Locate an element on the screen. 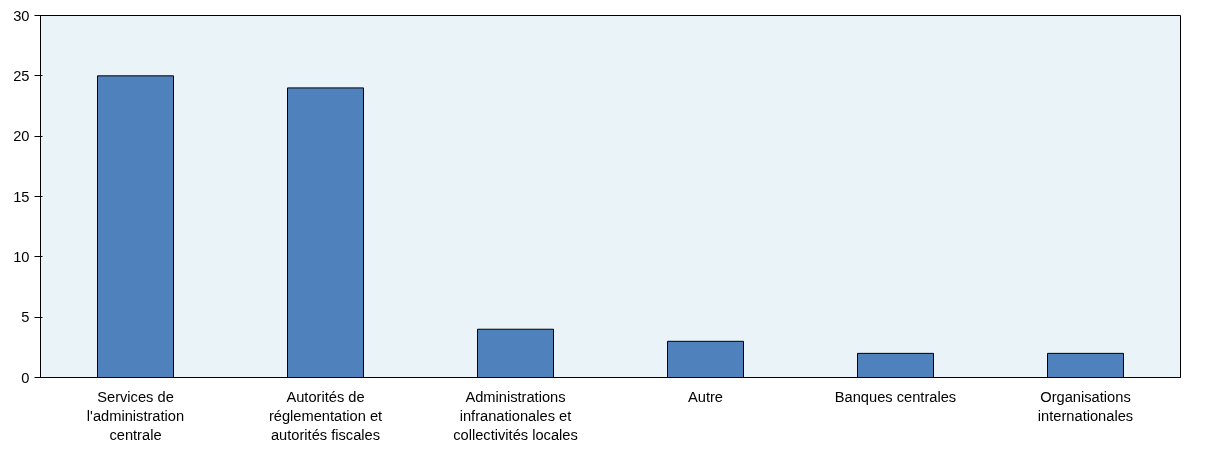  y-tick-label: 25 is located at coordinates (21, 75).